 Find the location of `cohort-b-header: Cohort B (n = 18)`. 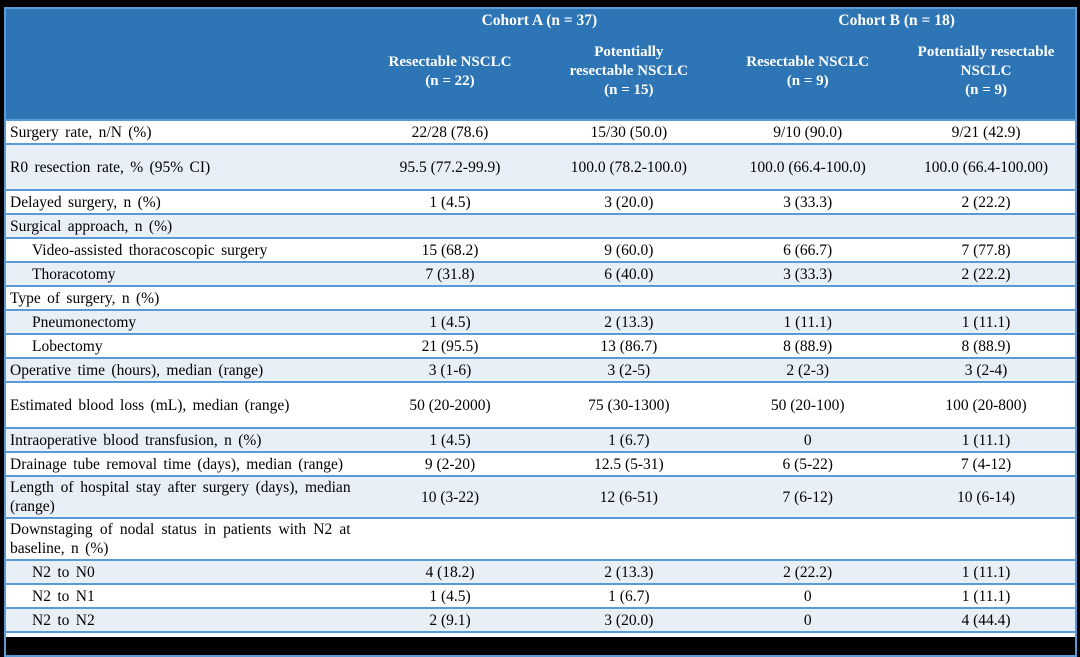

cohort-b-header: Cohort B (n = 18) is located at coordinates (897, 20).